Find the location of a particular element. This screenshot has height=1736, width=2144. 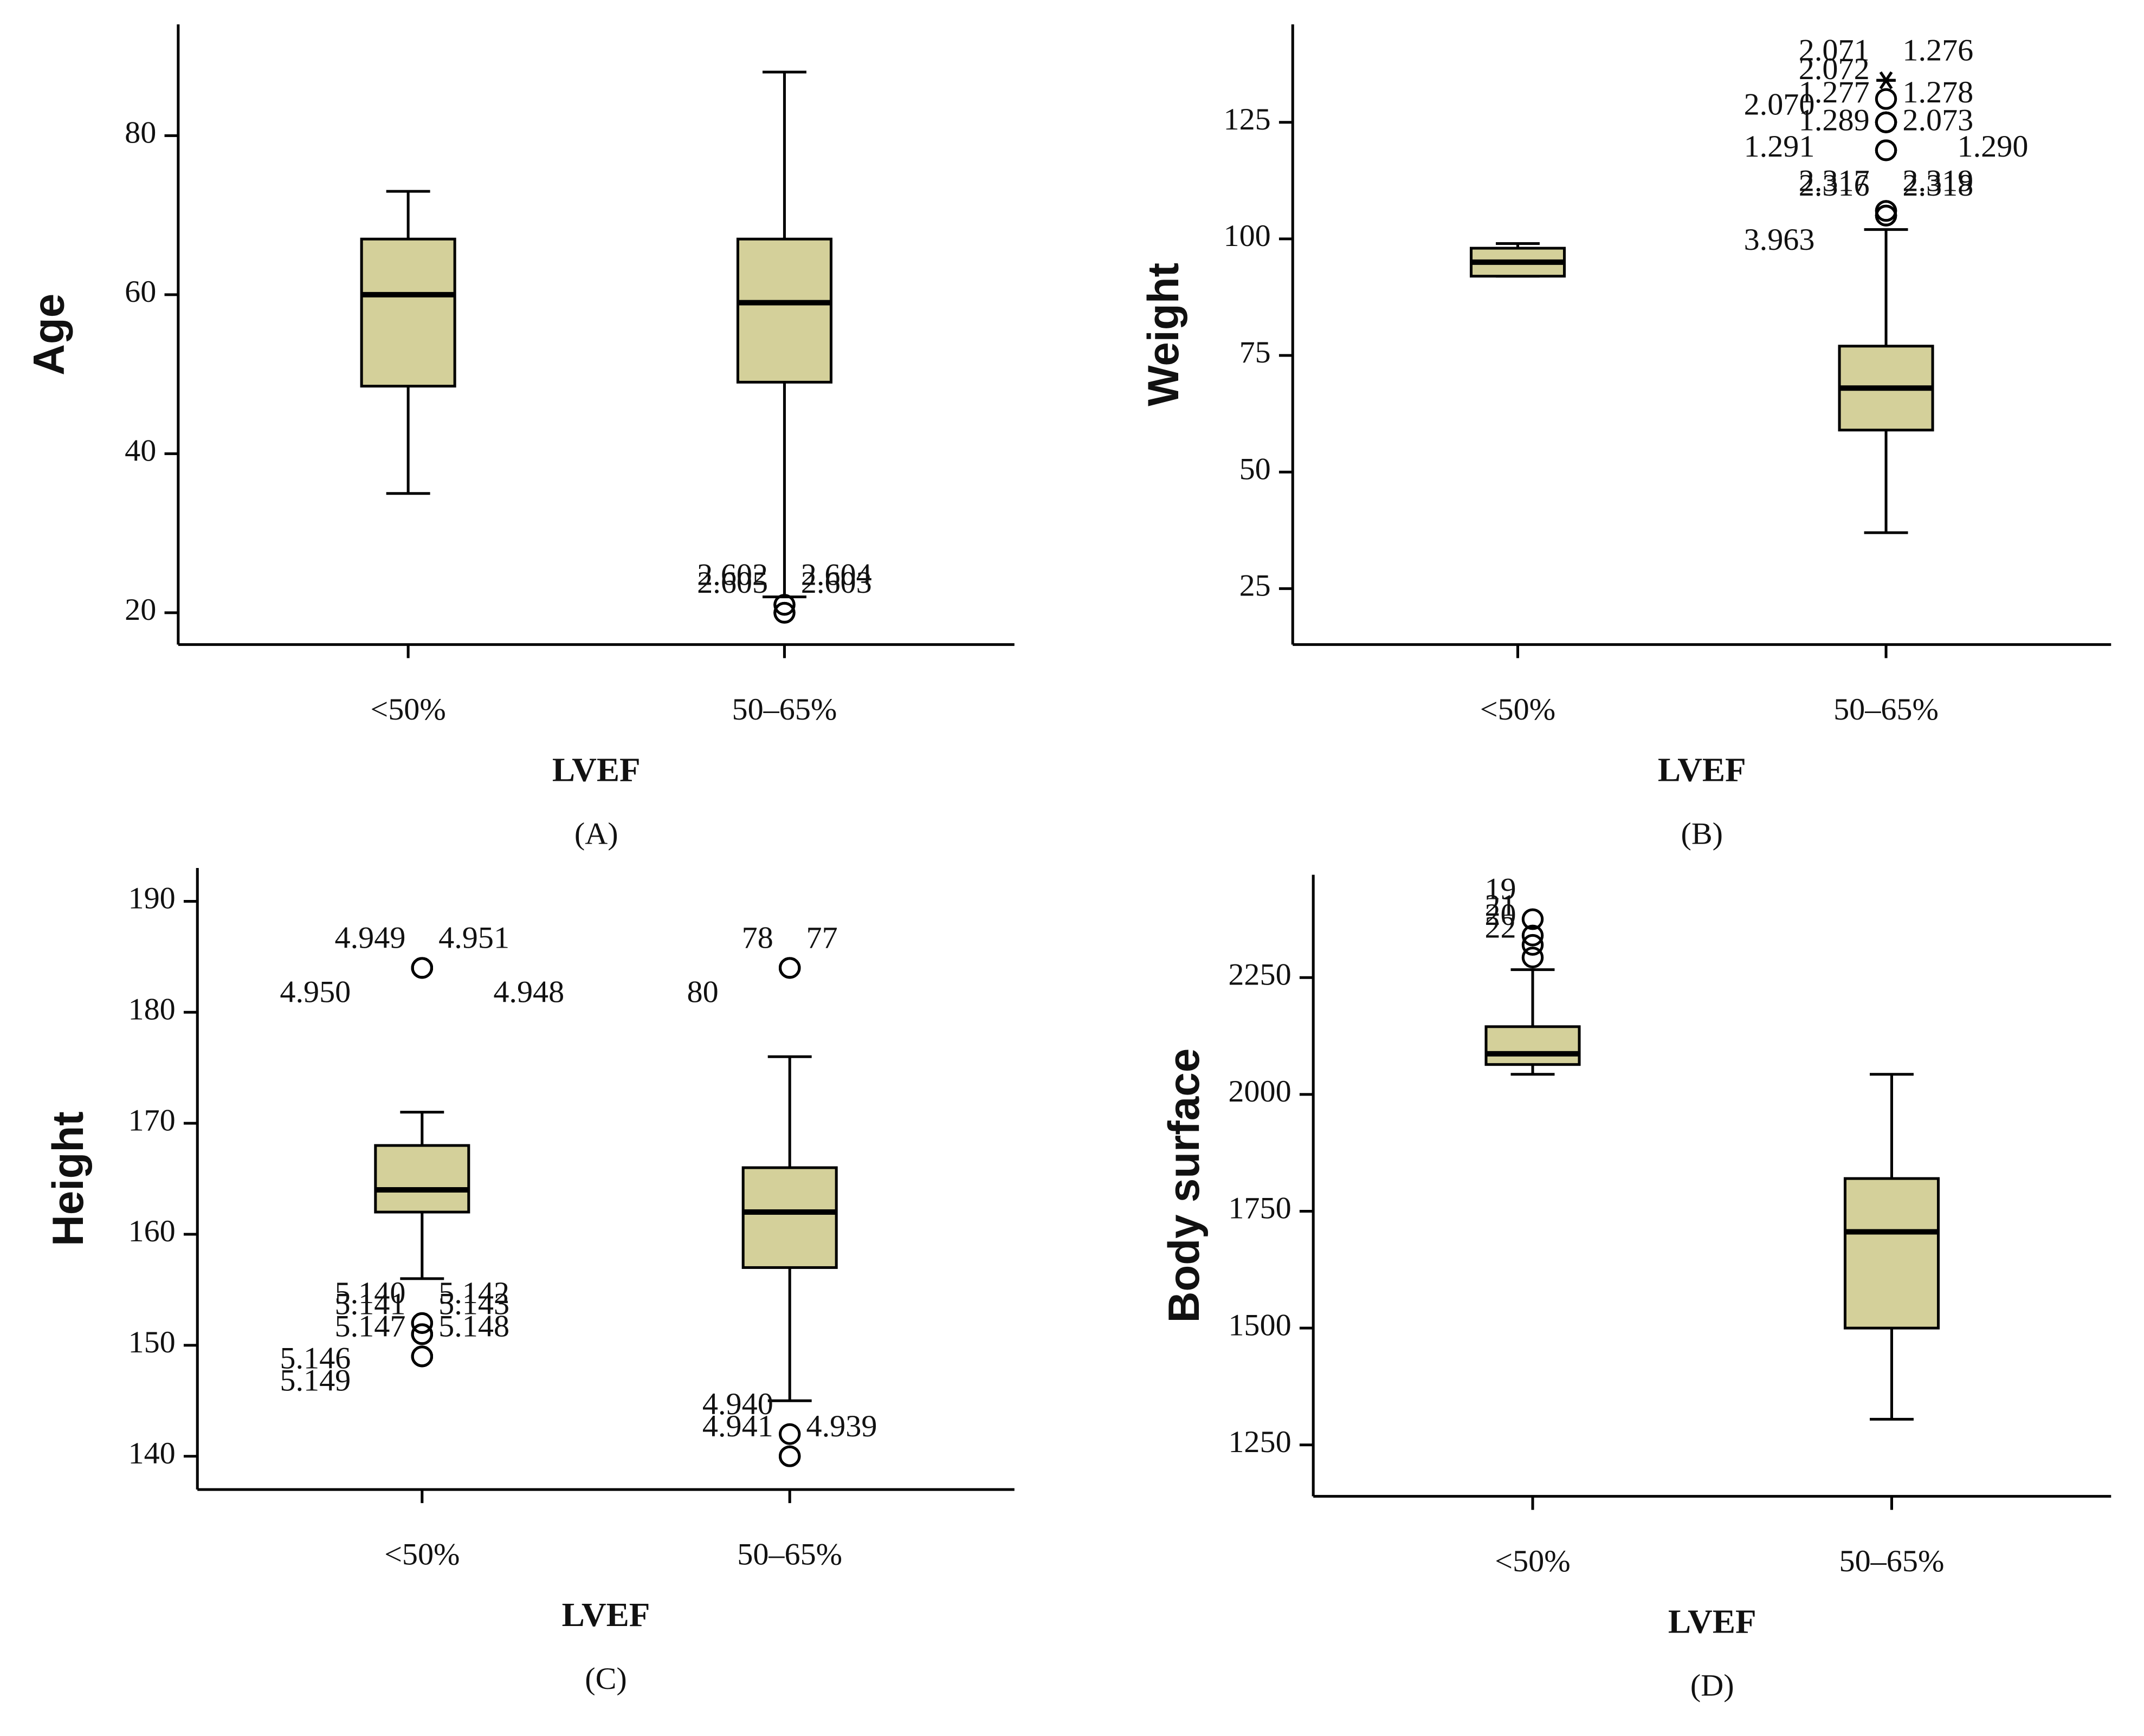

outlier-label: 5.149 is located at coordinates (315, 1380).